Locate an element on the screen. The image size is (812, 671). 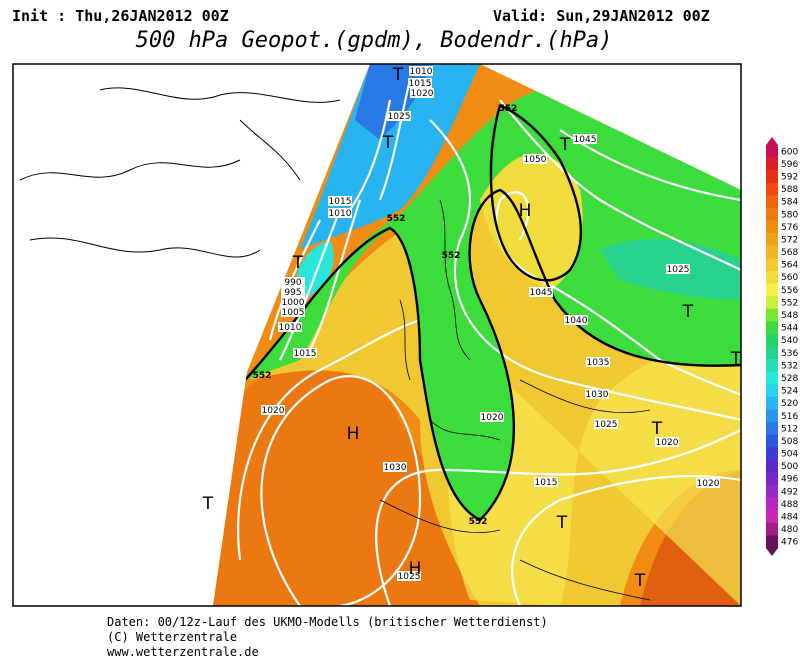
init-text: Init : Thu,26JAN2012 00Z is located at coordinates (120, 16).